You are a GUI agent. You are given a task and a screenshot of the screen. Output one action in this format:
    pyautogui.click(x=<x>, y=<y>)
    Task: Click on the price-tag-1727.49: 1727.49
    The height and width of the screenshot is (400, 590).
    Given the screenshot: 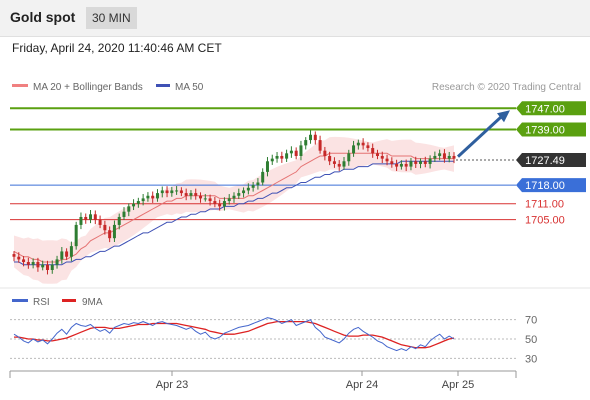 What is the action you would take?
    pyautogui.click(x=545, y=161)
    